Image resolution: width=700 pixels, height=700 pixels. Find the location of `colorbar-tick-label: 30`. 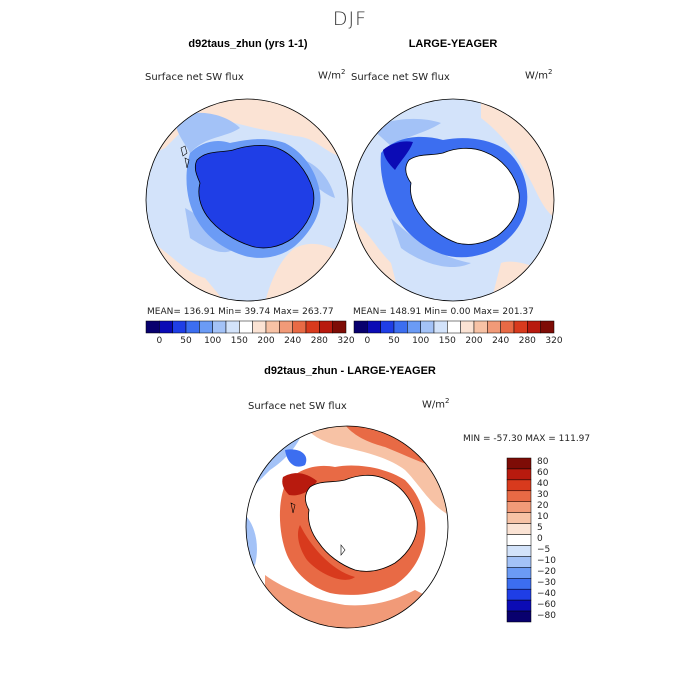

colorbar-tick-label: 30 is located at coordinates (543, 495).